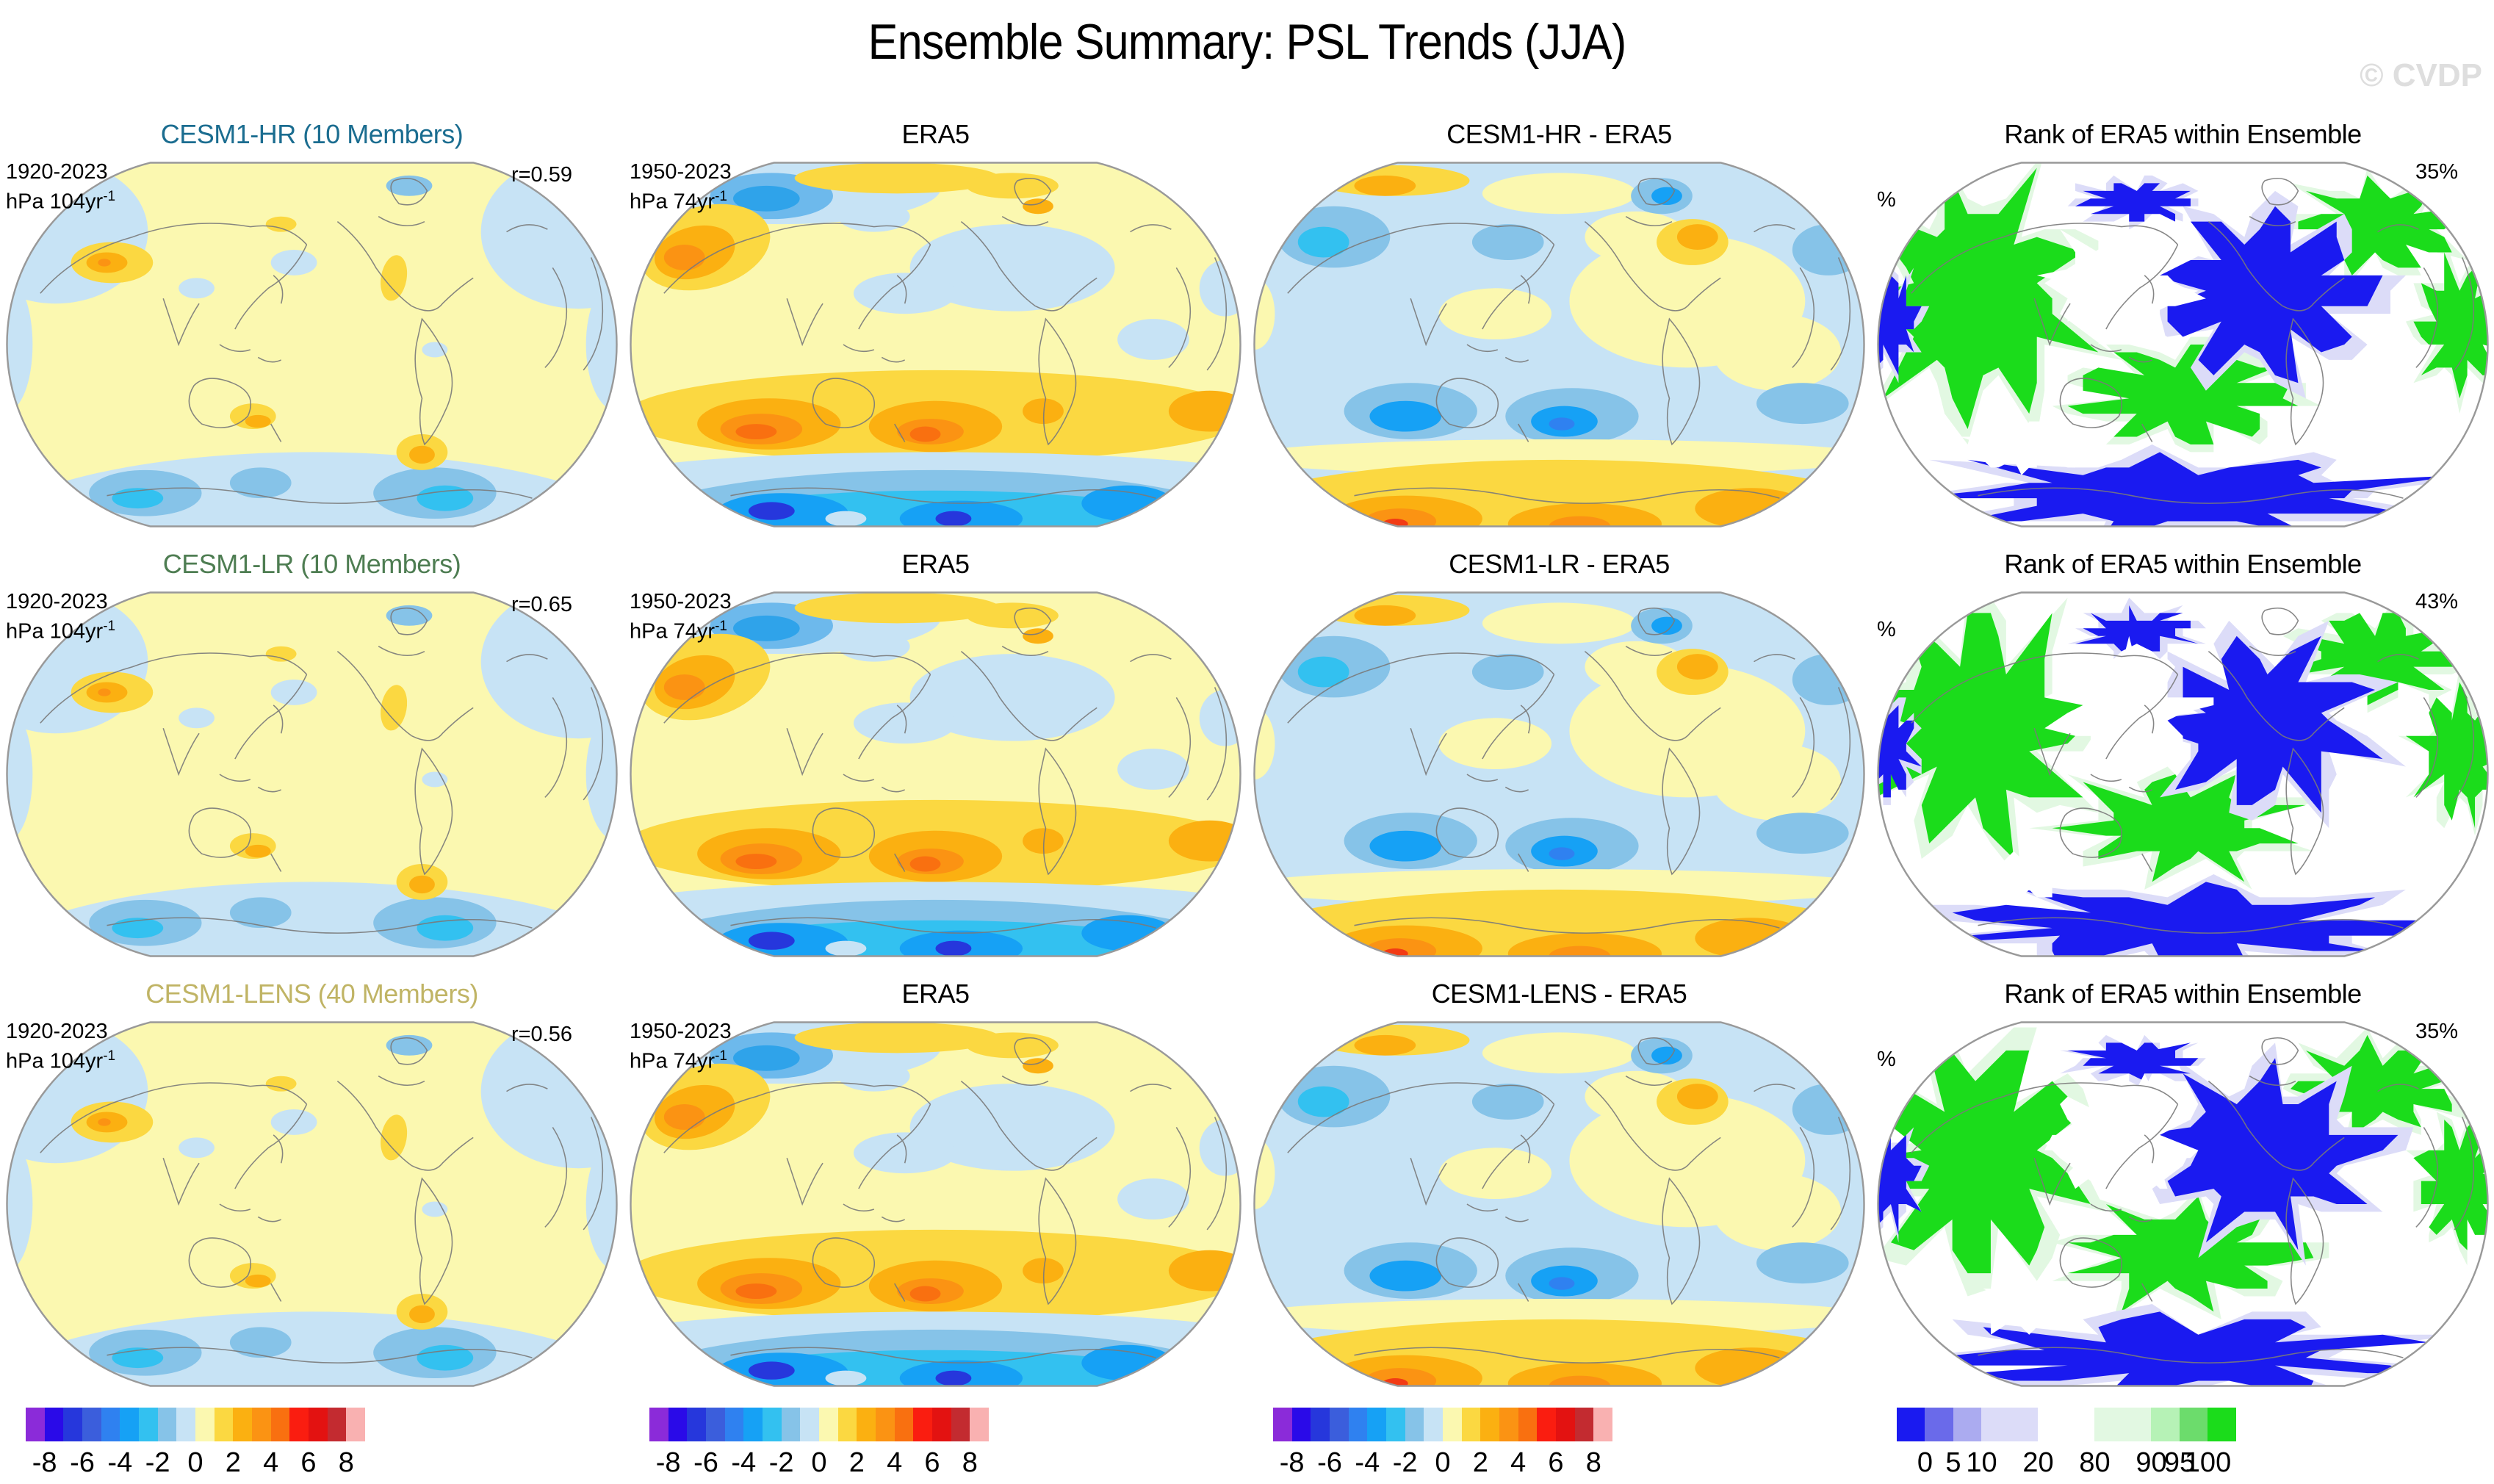  I want to click on map-panel-r1c4: Rank of ERA5 within Ensemble % 35%, so click(2182, 332).